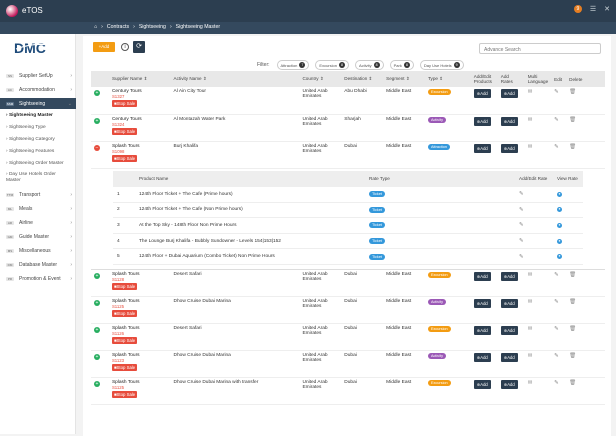 Image resolution: width=616 pixels, height=436 pixels. I want to click on breadcrumb-item: Contracts, so click(118, 27).